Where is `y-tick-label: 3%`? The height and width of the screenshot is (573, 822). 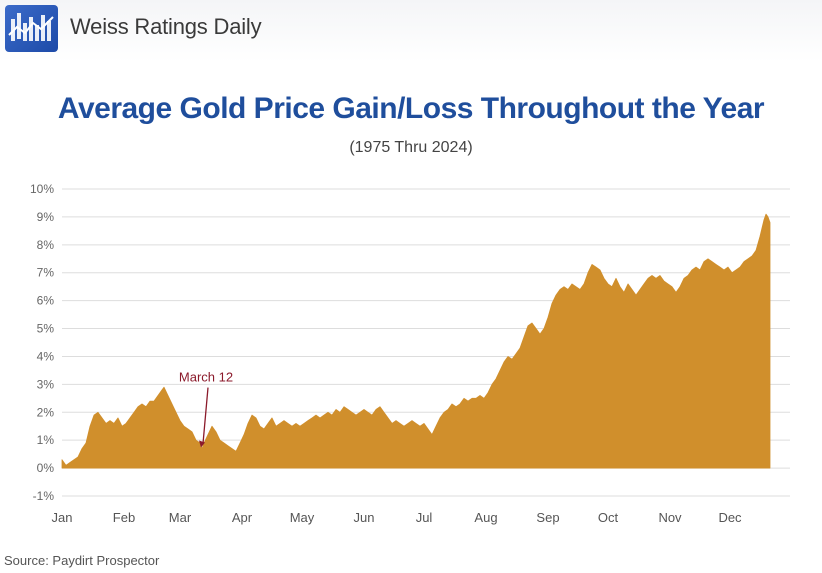 y-tick-label: 3% is located at coordinates (46, 384).